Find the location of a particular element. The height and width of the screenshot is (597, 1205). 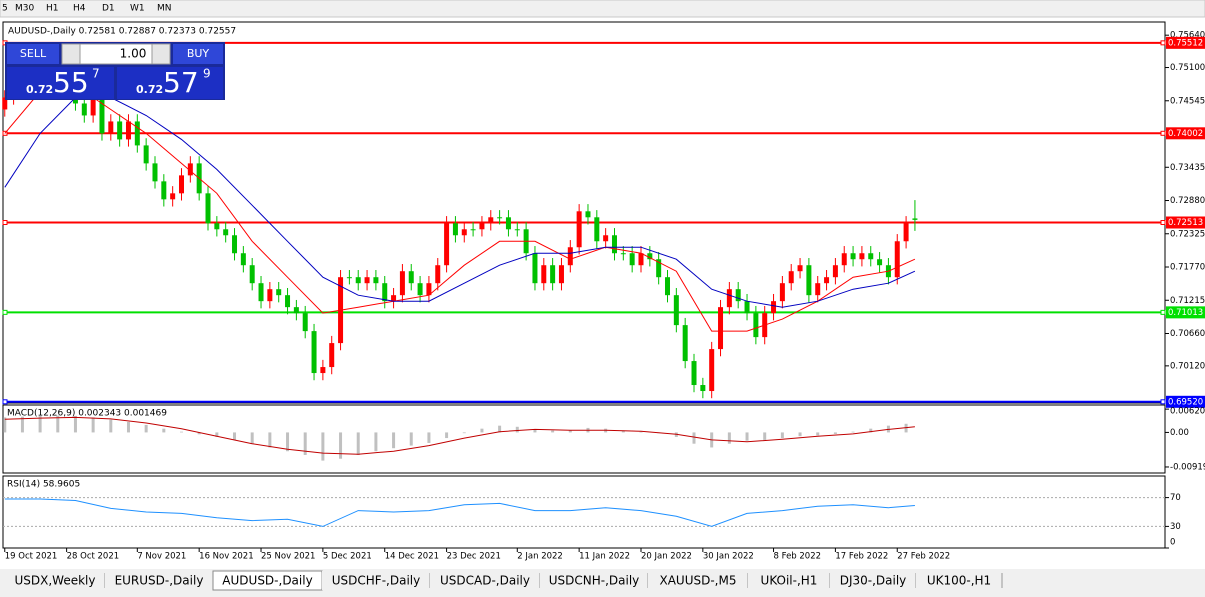

y-tick-label: 0.70120 is located at coordinates (1187, 366).